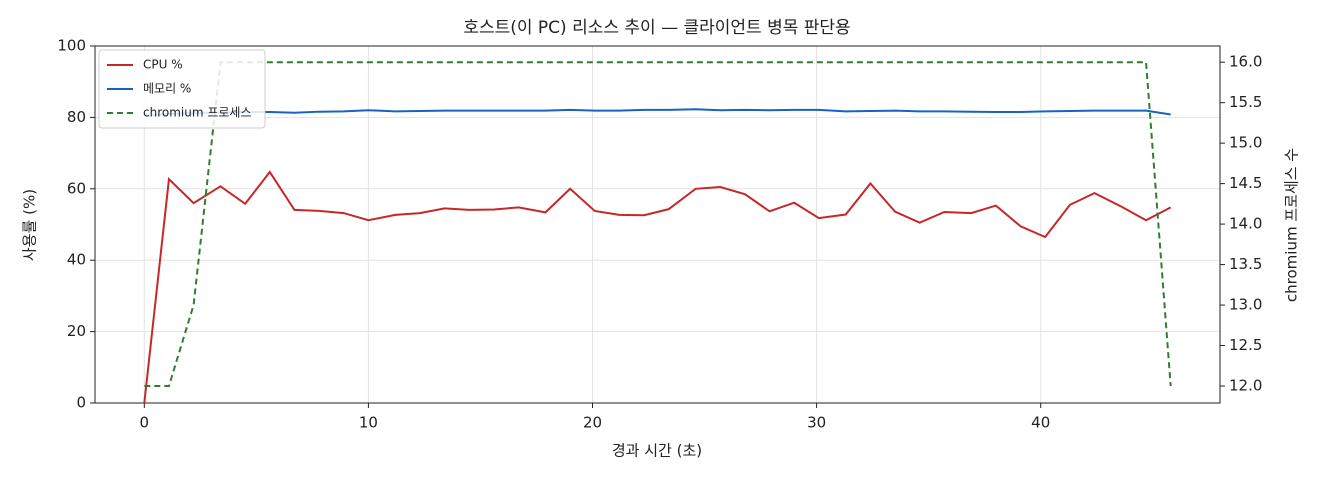 This screenshot has width=1320, height=480. What do you see at coordinates (657, 451) in the screenshot?
I see `x-axis-label: 경과 시간 (초)` at bounding box center [657, 451].